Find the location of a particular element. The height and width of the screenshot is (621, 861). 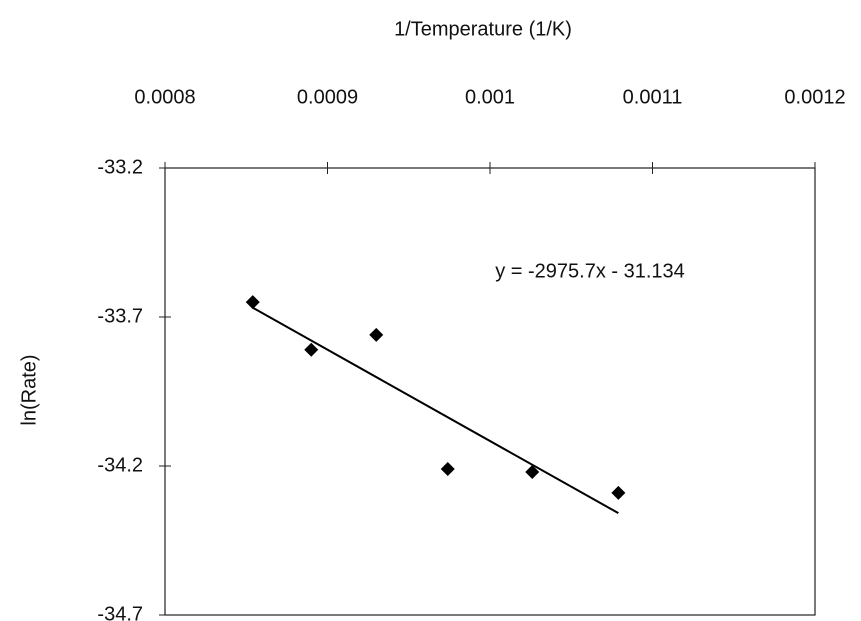

y-tick-label: -34.7 is located at coordinates (120, 612).